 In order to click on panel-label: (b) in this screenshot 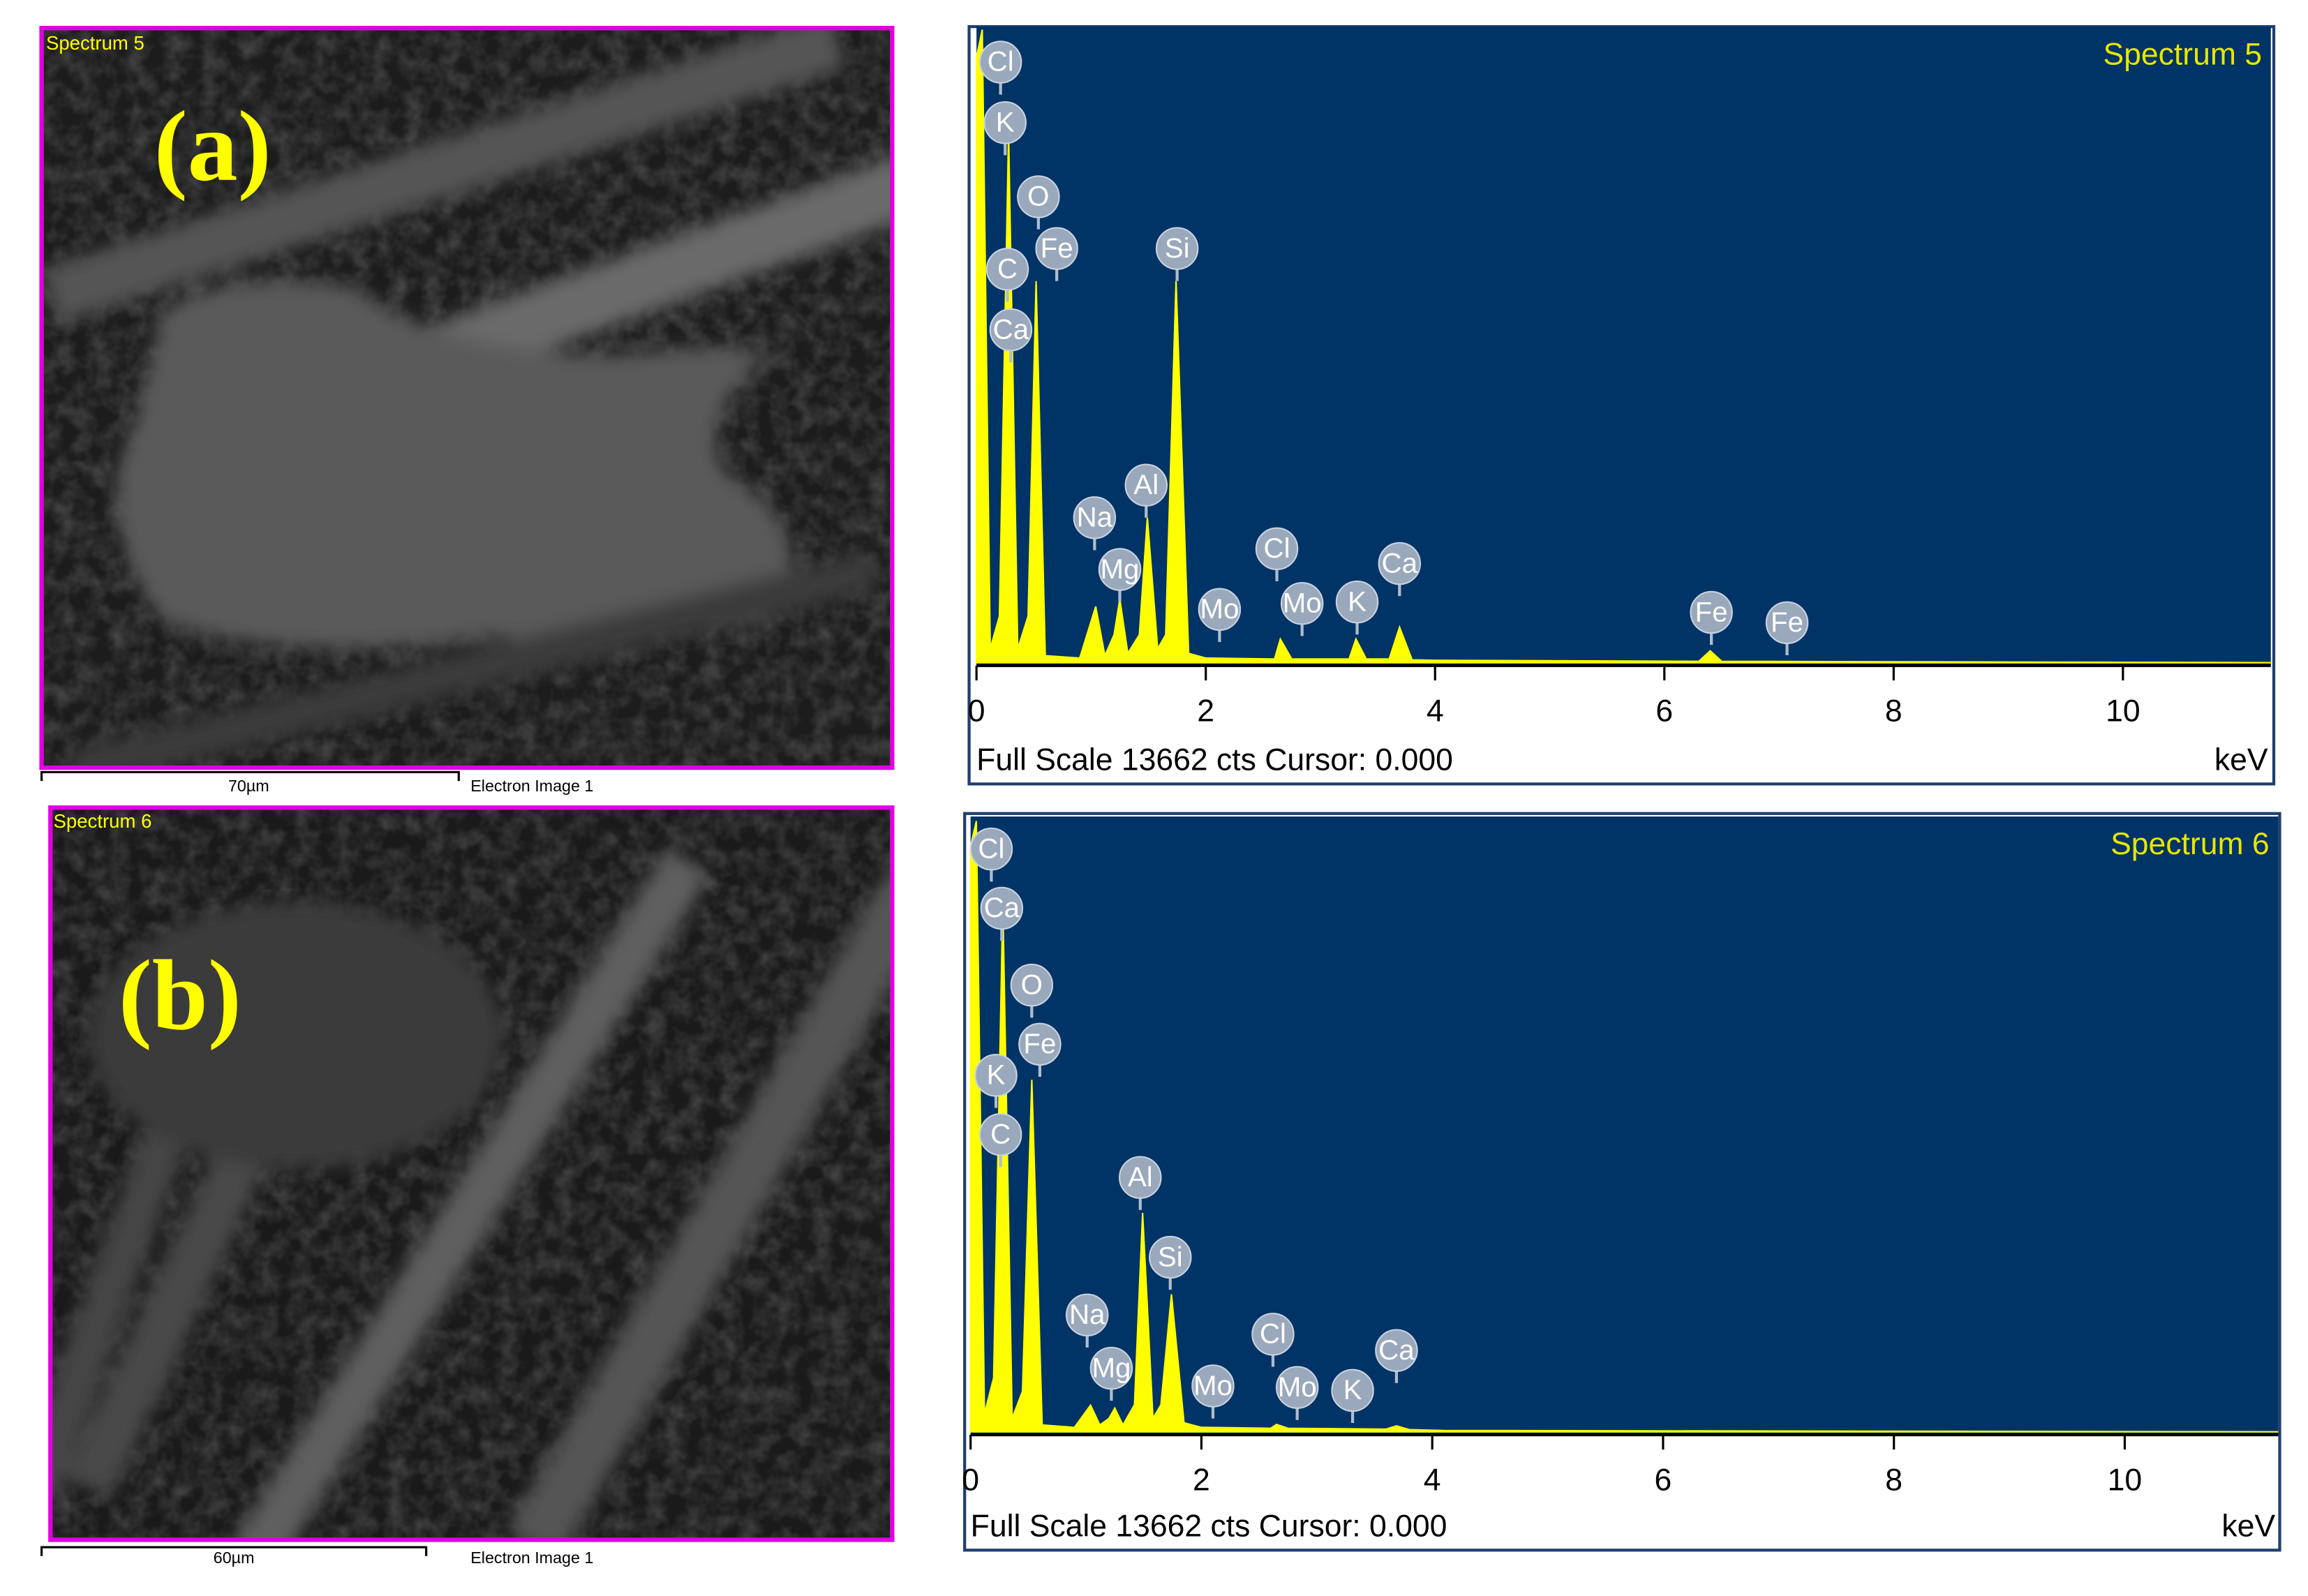, I will do `click(180, 995)`.